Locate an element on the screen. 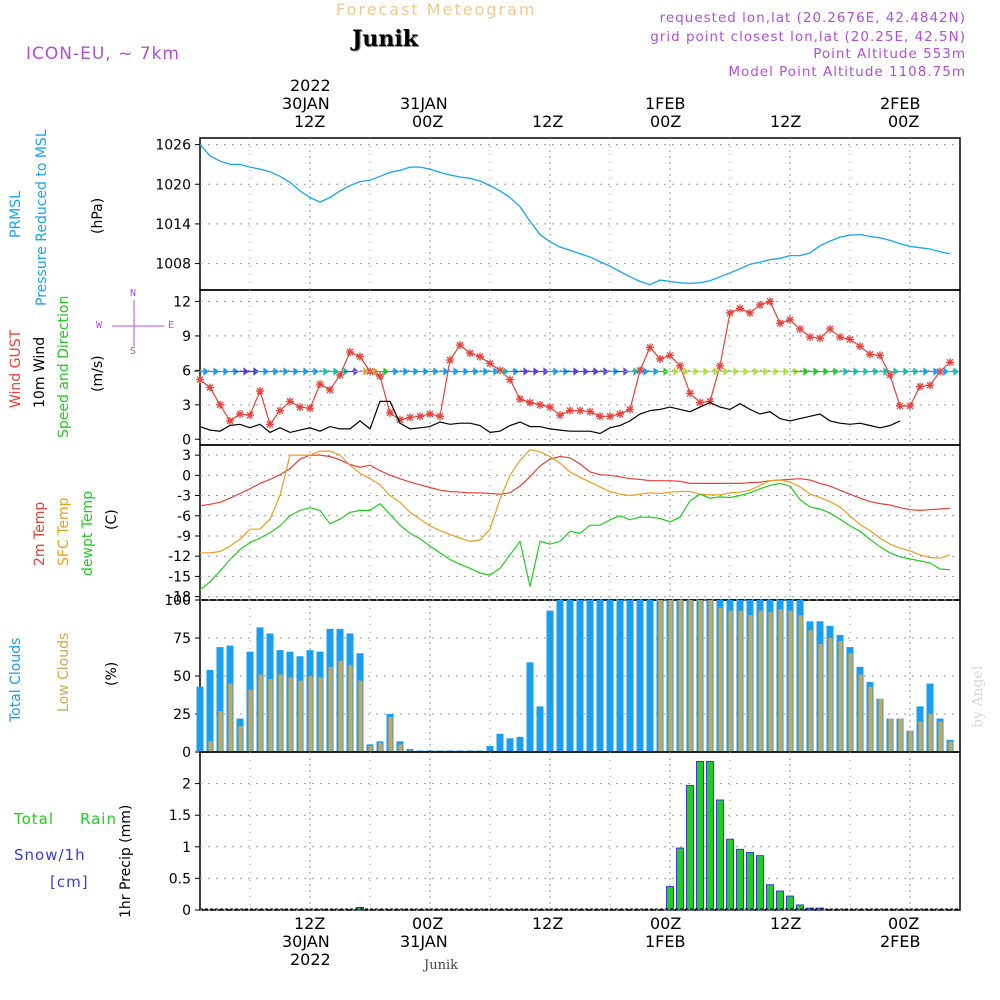  precipitation-ytick-label: 1 is located at coordinates (186, 848).